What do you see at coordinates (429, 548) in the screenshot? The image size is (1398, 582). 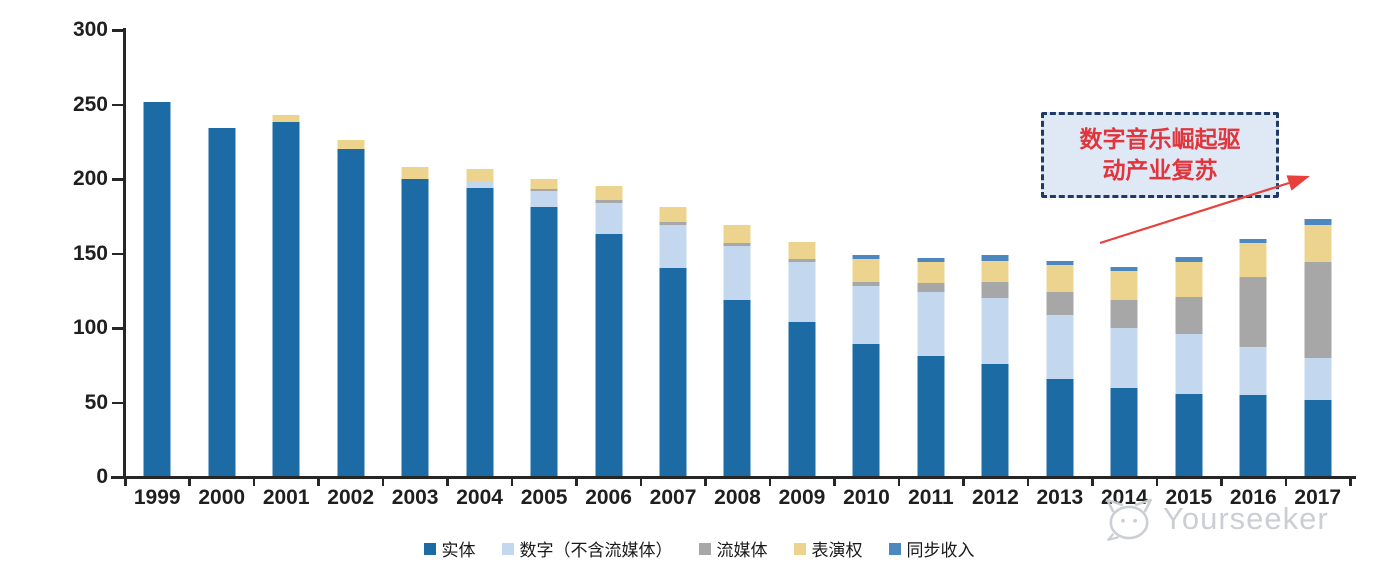 I see `legend-swatch-physical` at bounding box center [429, 548].